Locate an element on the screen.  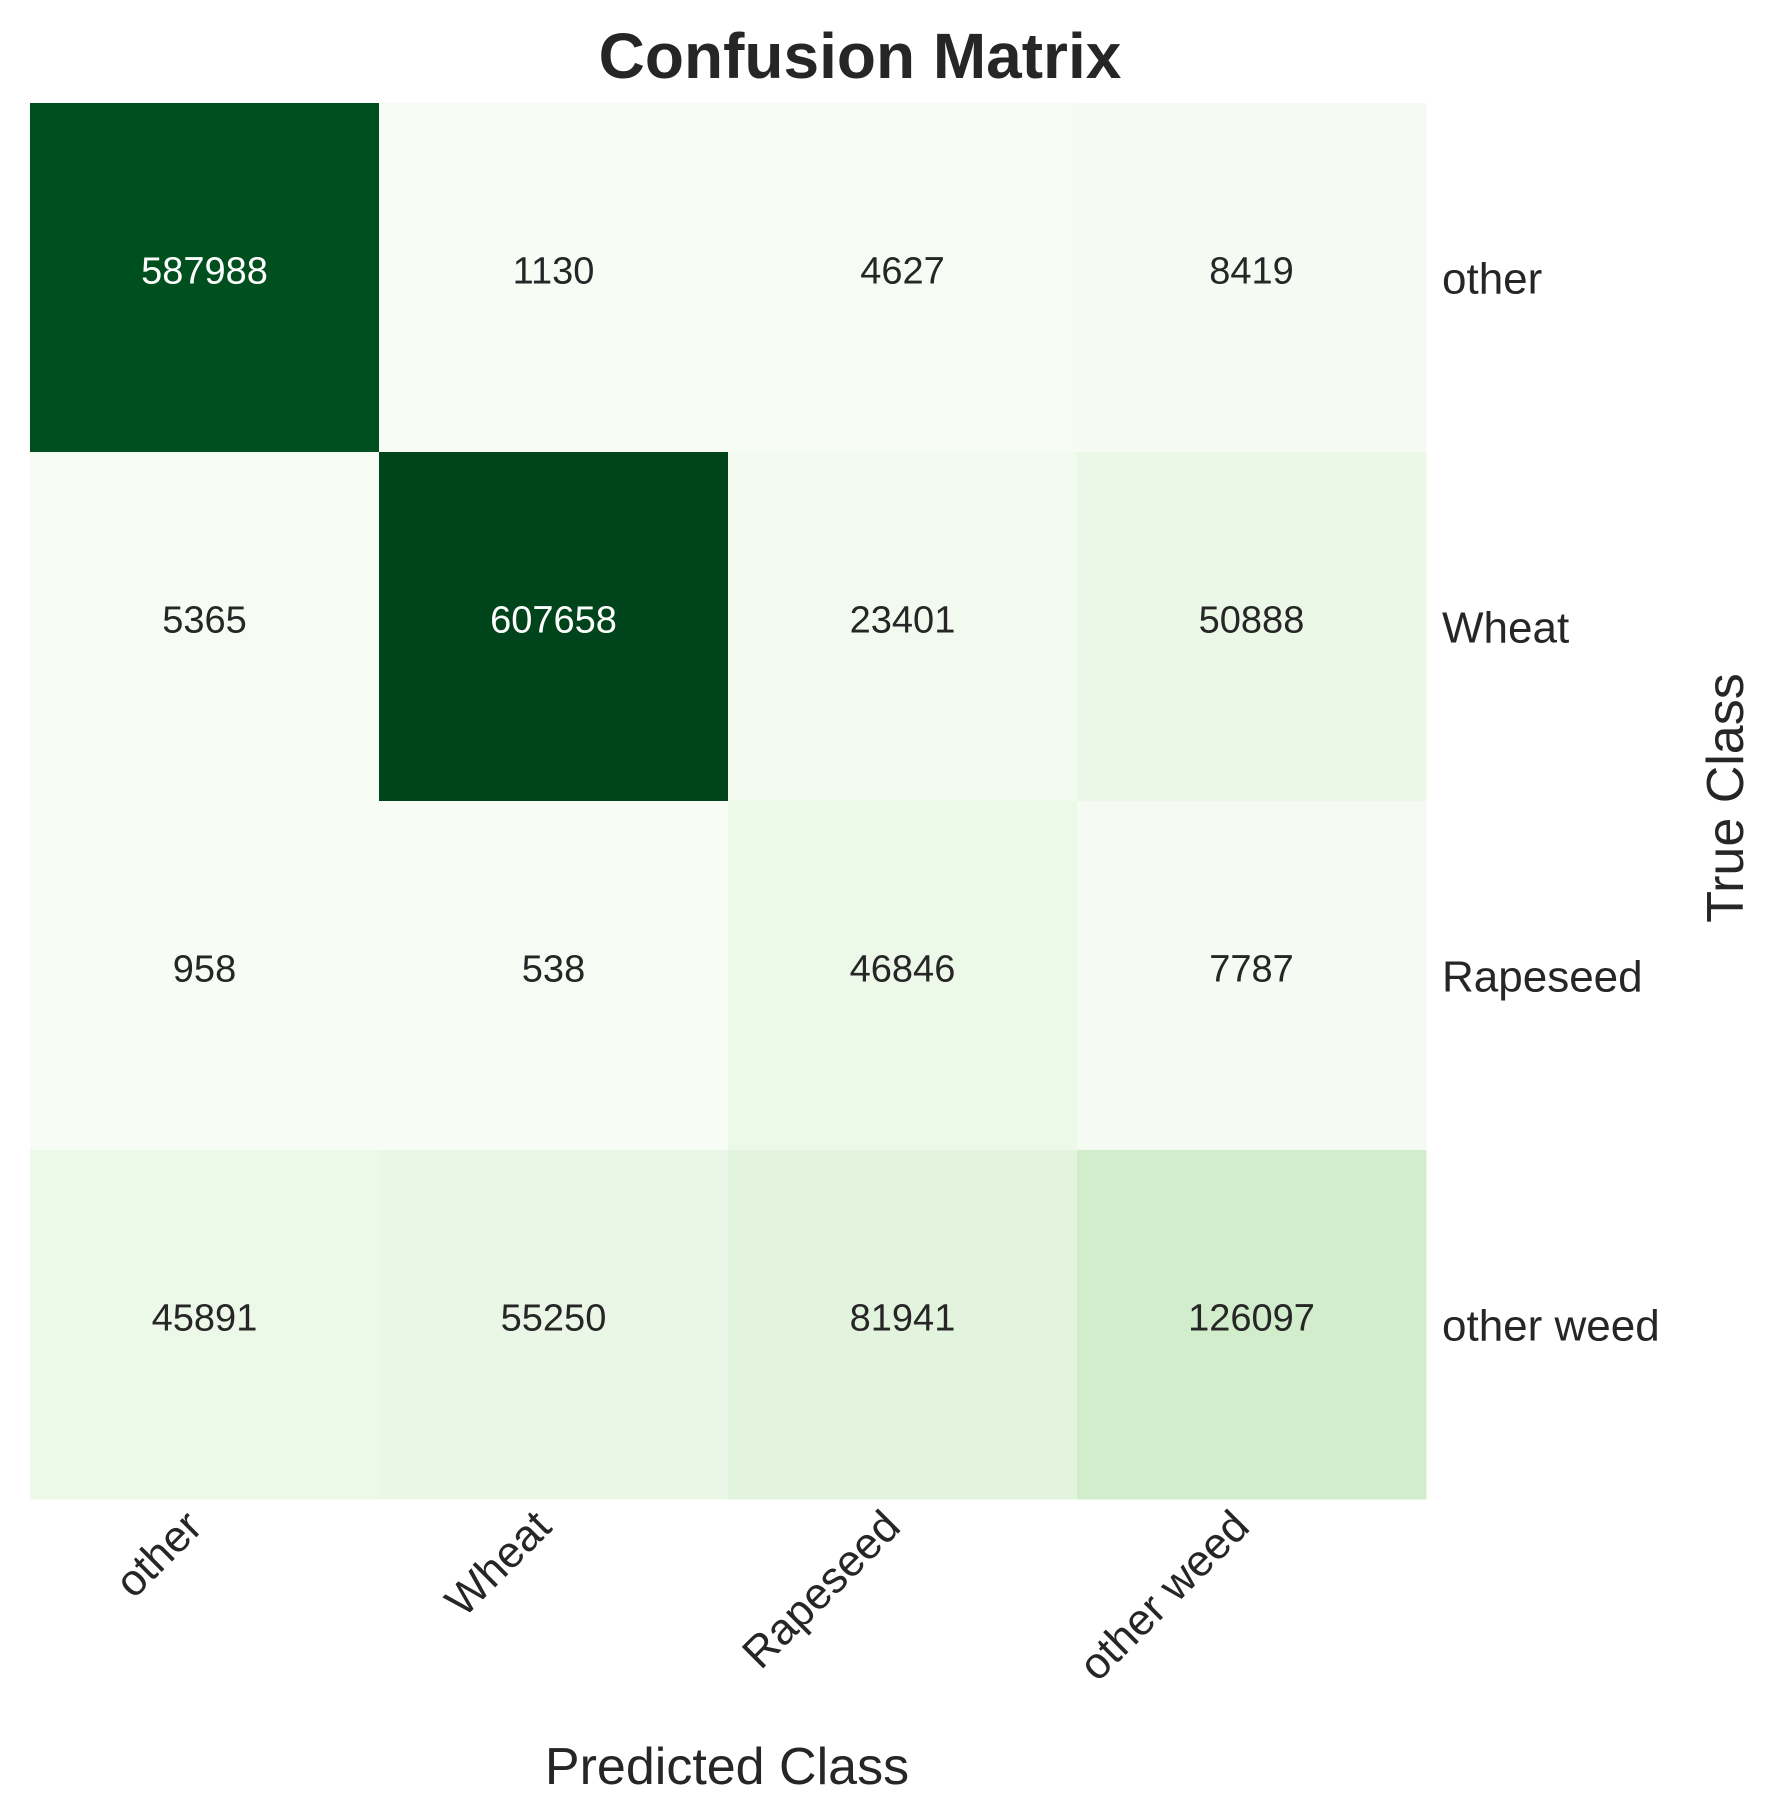
heatmap-cell-wheat-wheat is located at coordinates (554, 627).